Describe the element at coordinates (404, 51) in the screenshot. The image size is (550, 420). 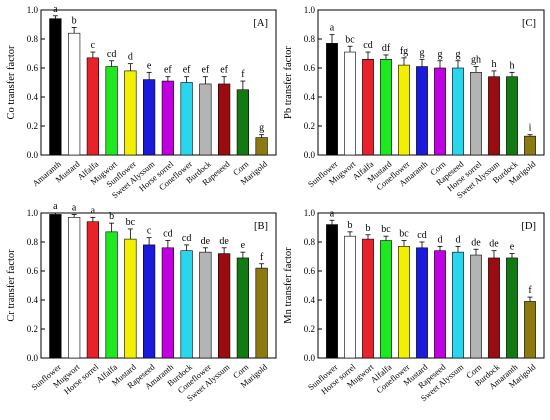
I see `significance-letter: fg` at that location.